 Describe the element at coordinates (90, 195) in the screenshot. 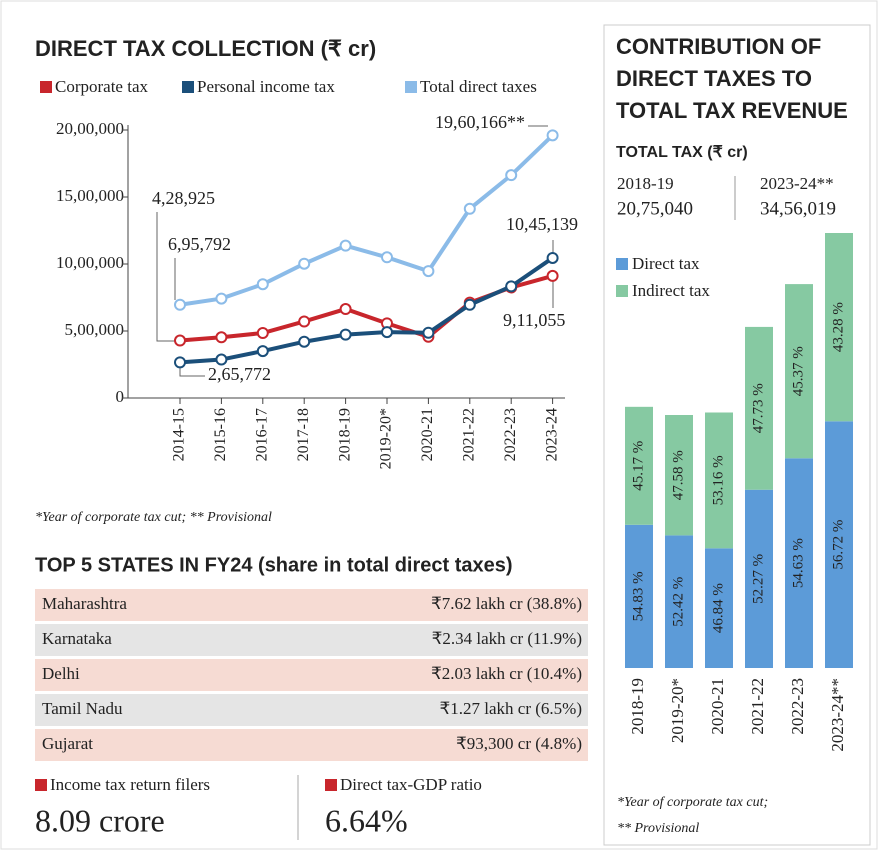

I see `y-tick-label: 15,00,000` at that location.